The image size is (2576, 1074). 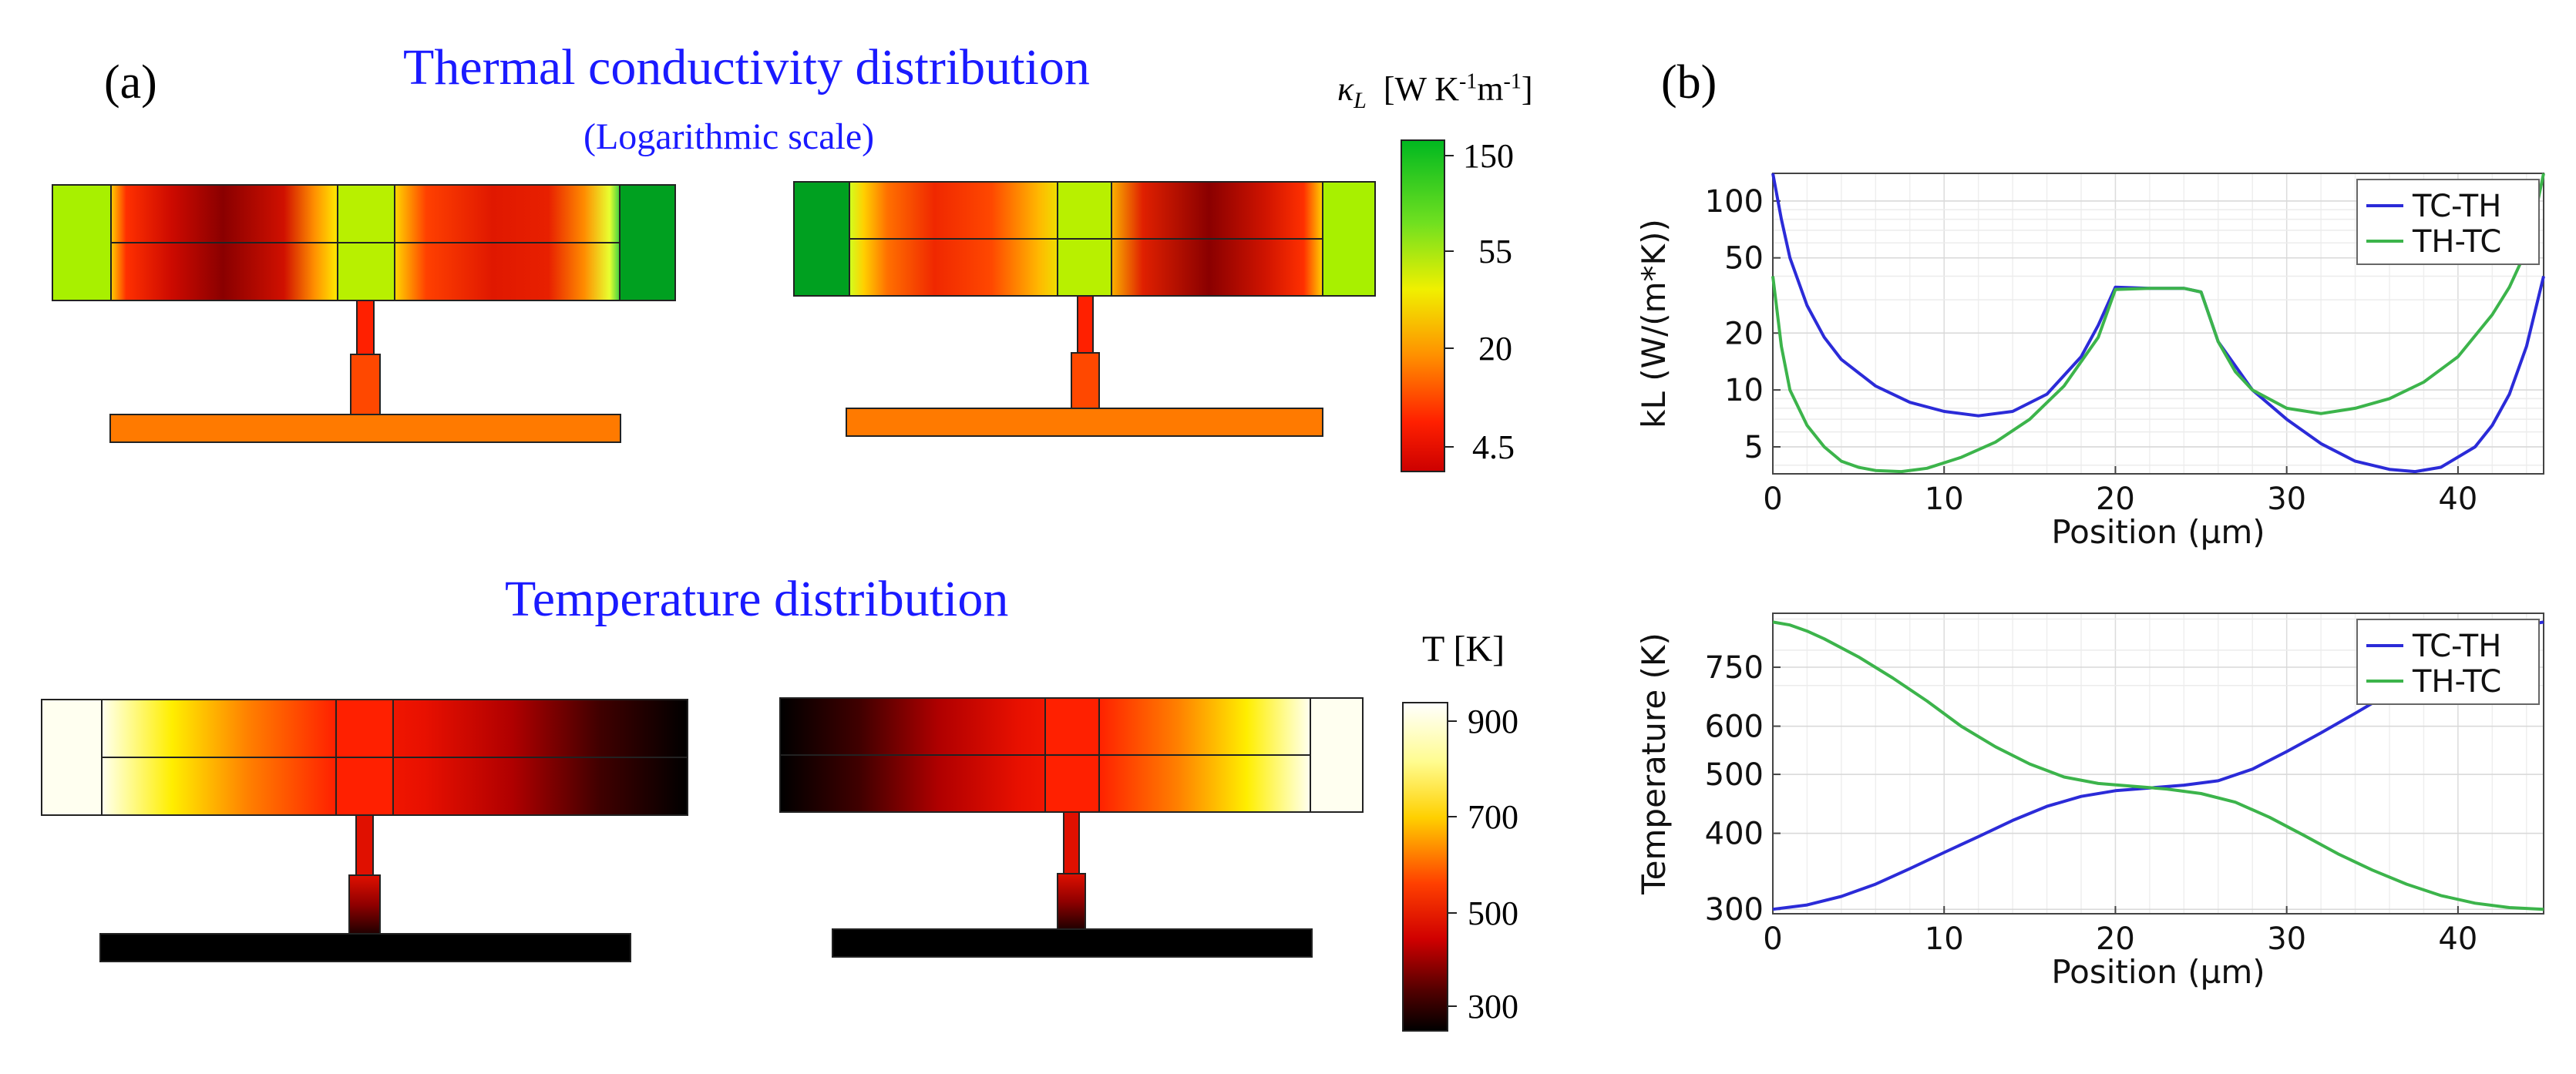 What do you see at coordinates (1493, 1006) in the screenshot?
I see `temperature-tick-label: 300` at bounding box center [1493, 1006].